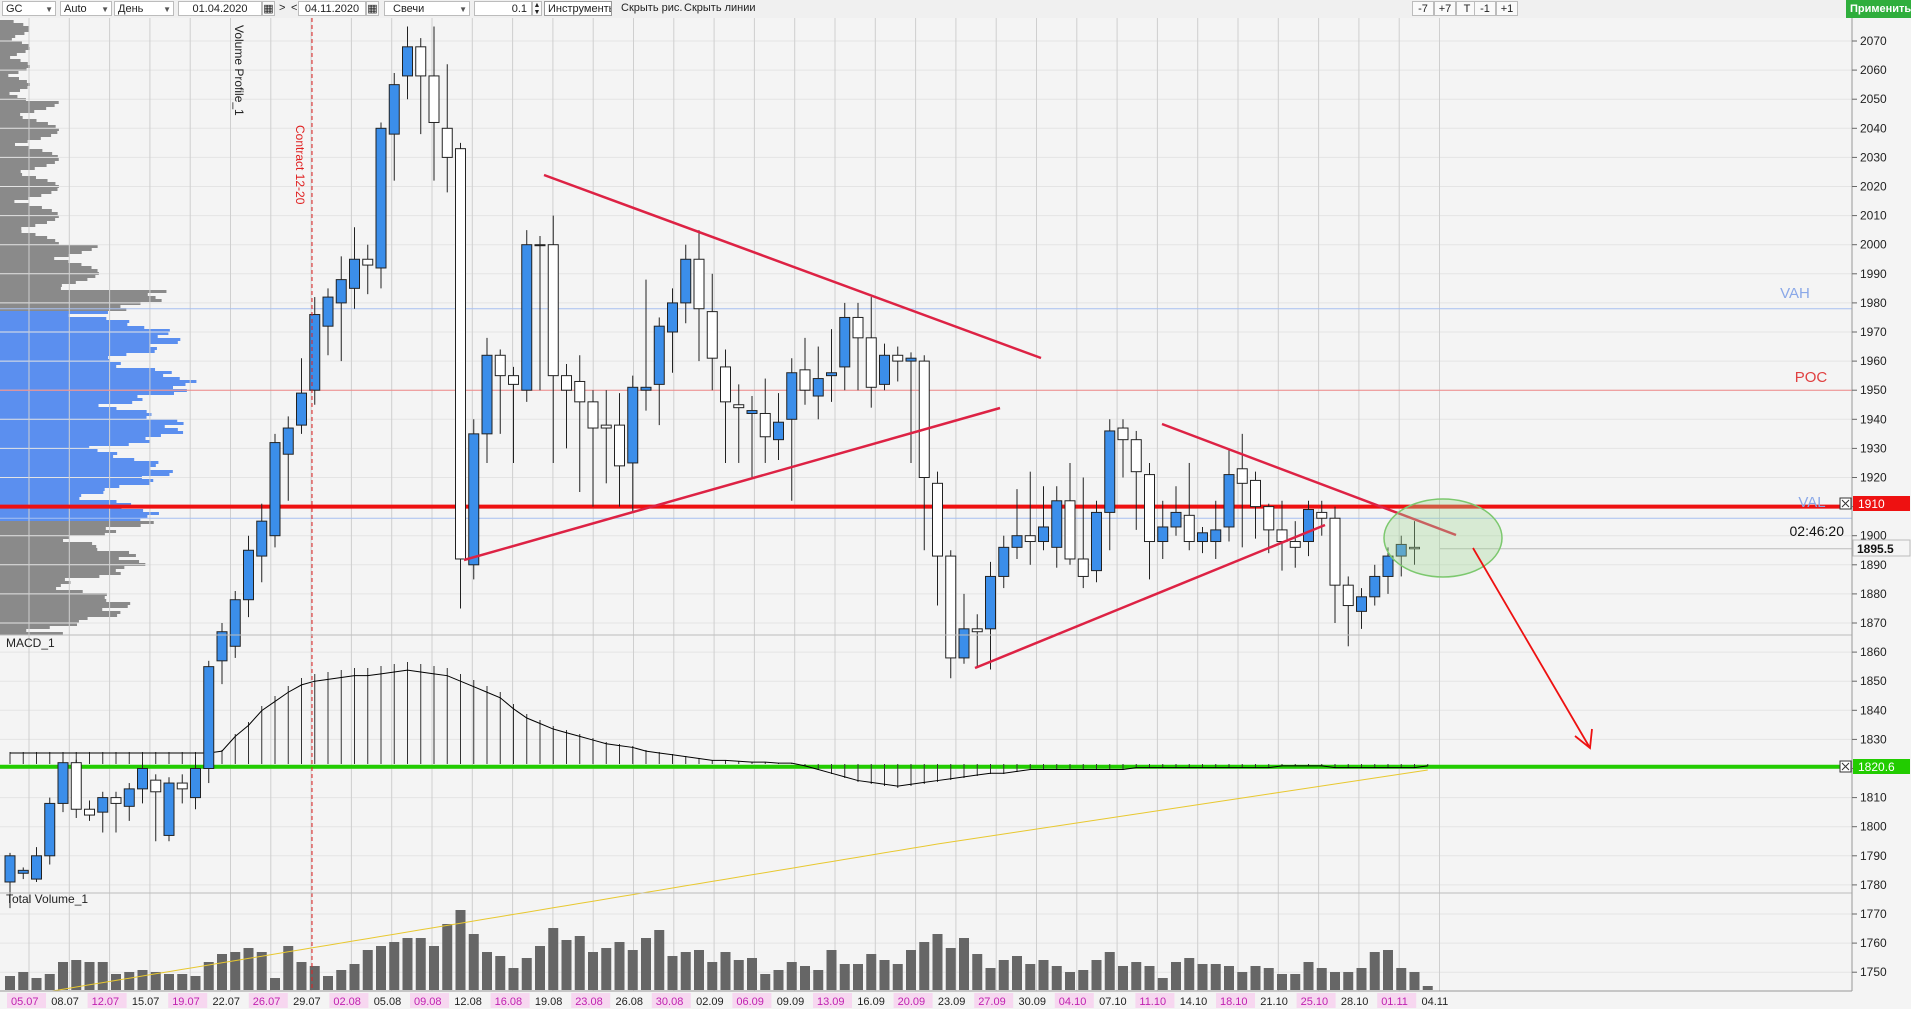  I want to click on next-button: >, so click(282, 8).